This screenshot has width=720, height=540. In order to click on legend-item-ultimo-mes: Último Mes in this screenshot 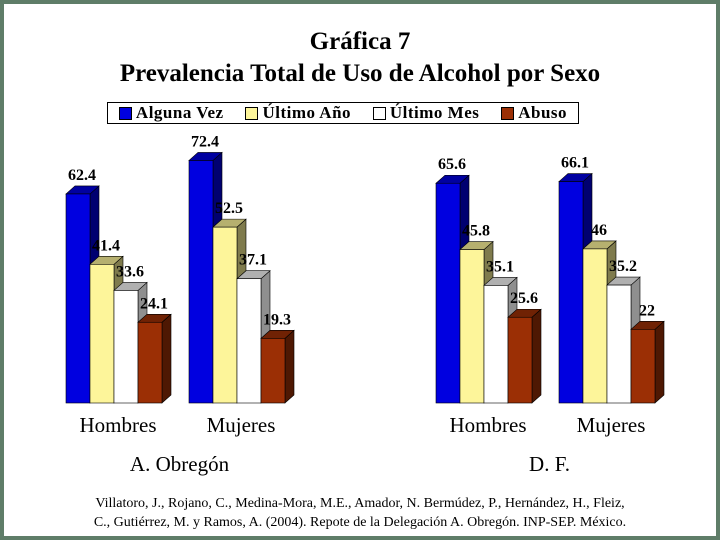, I will do `click(426, 113)`.